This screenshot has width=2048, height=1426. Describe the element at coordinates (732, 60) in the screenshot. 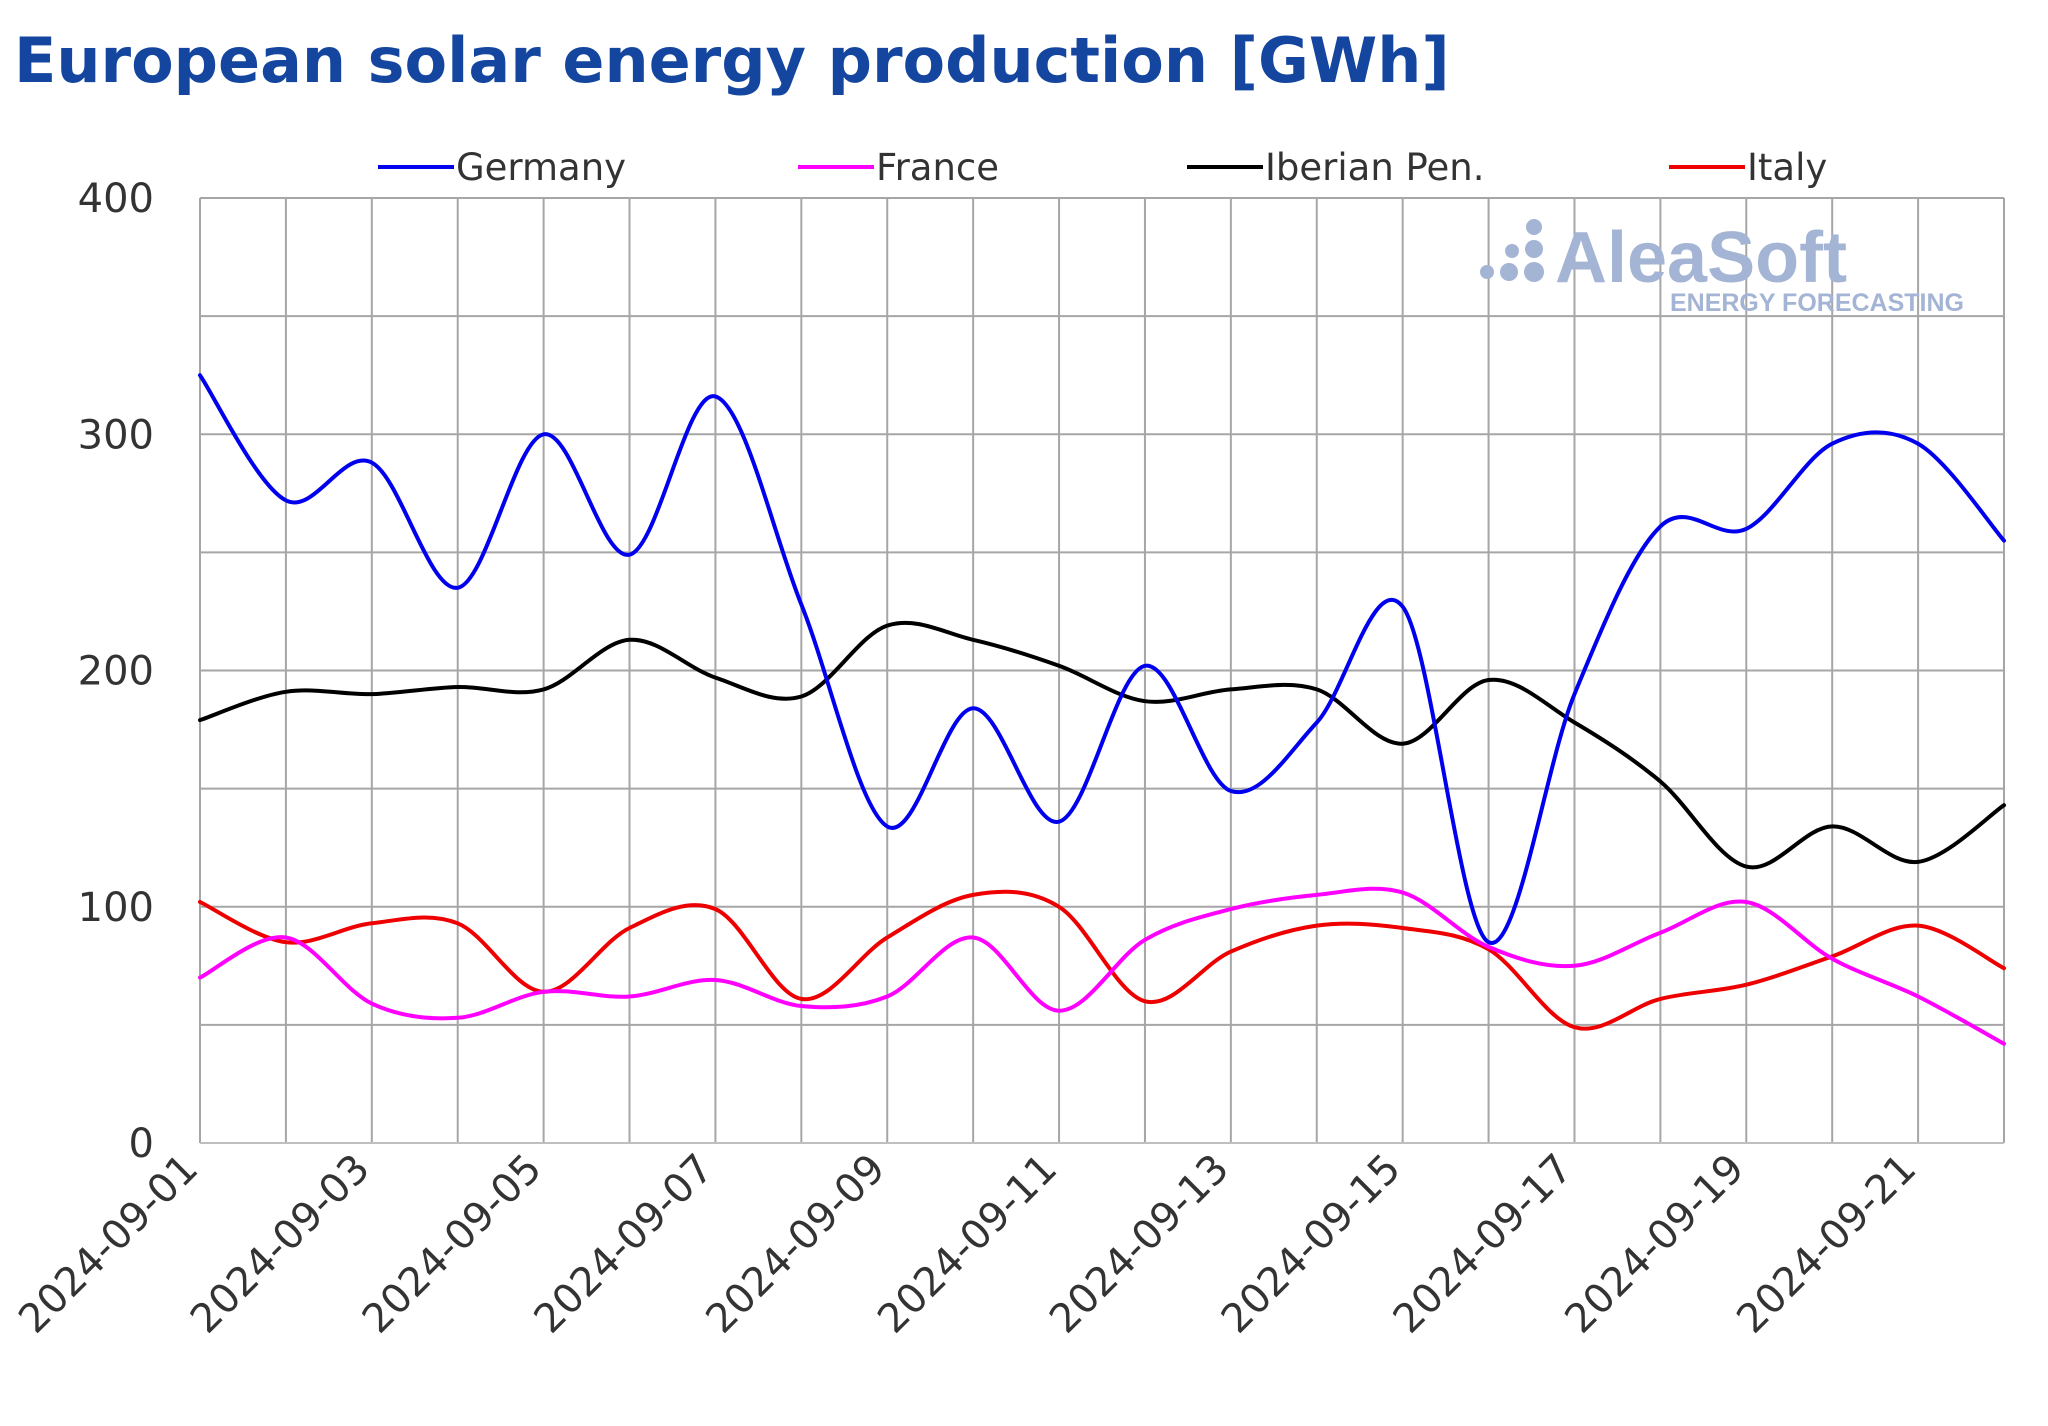

I see `chart-title: European solar energy production [GWh]` at that location.